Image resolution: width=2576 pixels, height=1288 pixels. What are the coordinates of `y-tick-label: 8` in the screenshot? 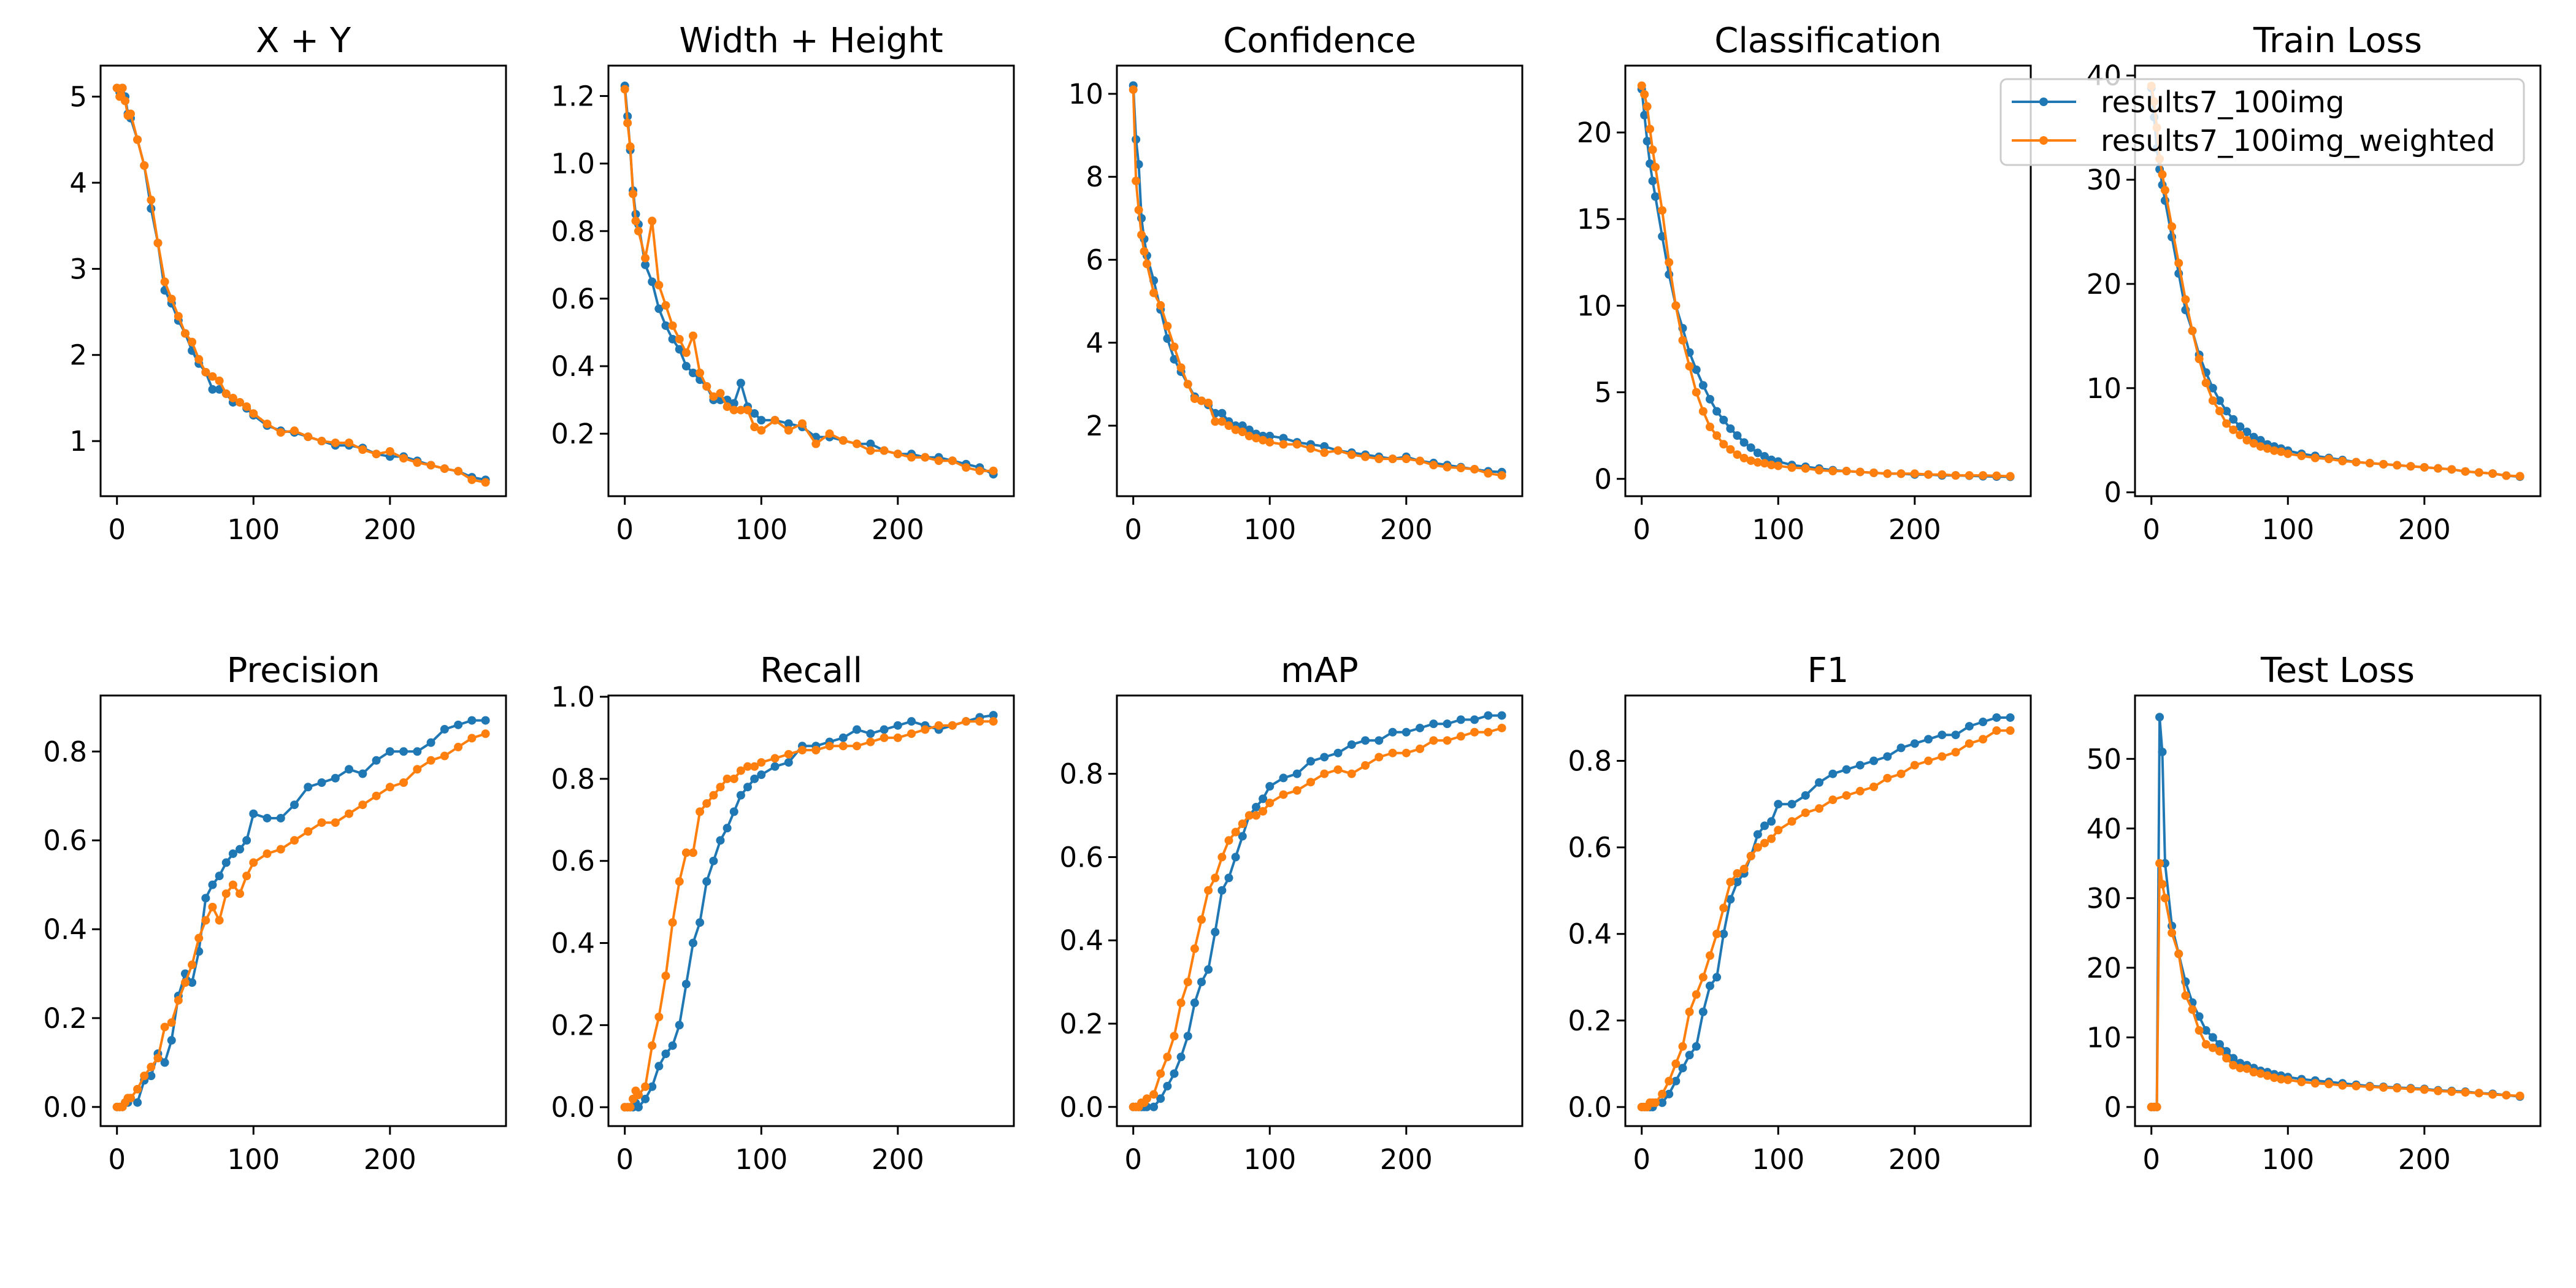 It's located at (1094, 177).